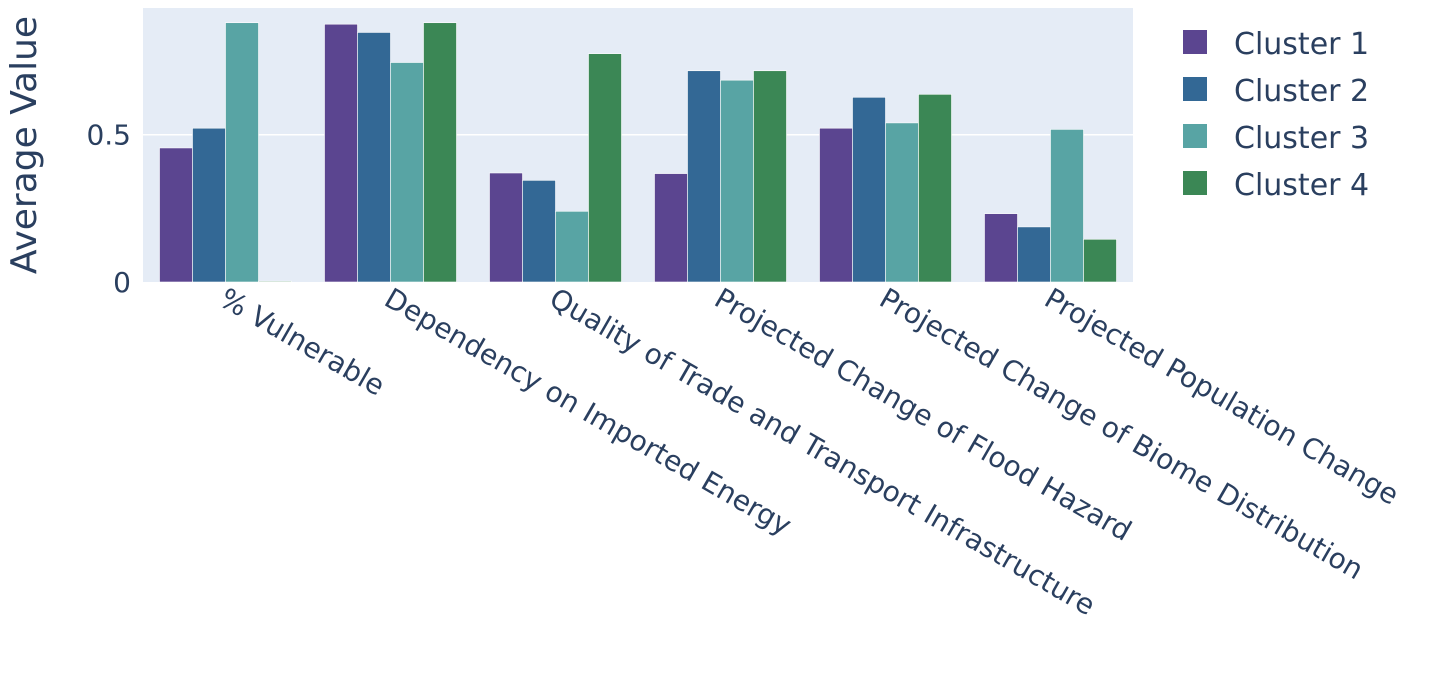 The height and width of the screenshot is (684, 1456). What do you see at coordinates (108, 209) in the screenshot?
I see `y-tick-labels: 00.5` at bounding box center [108, 209].